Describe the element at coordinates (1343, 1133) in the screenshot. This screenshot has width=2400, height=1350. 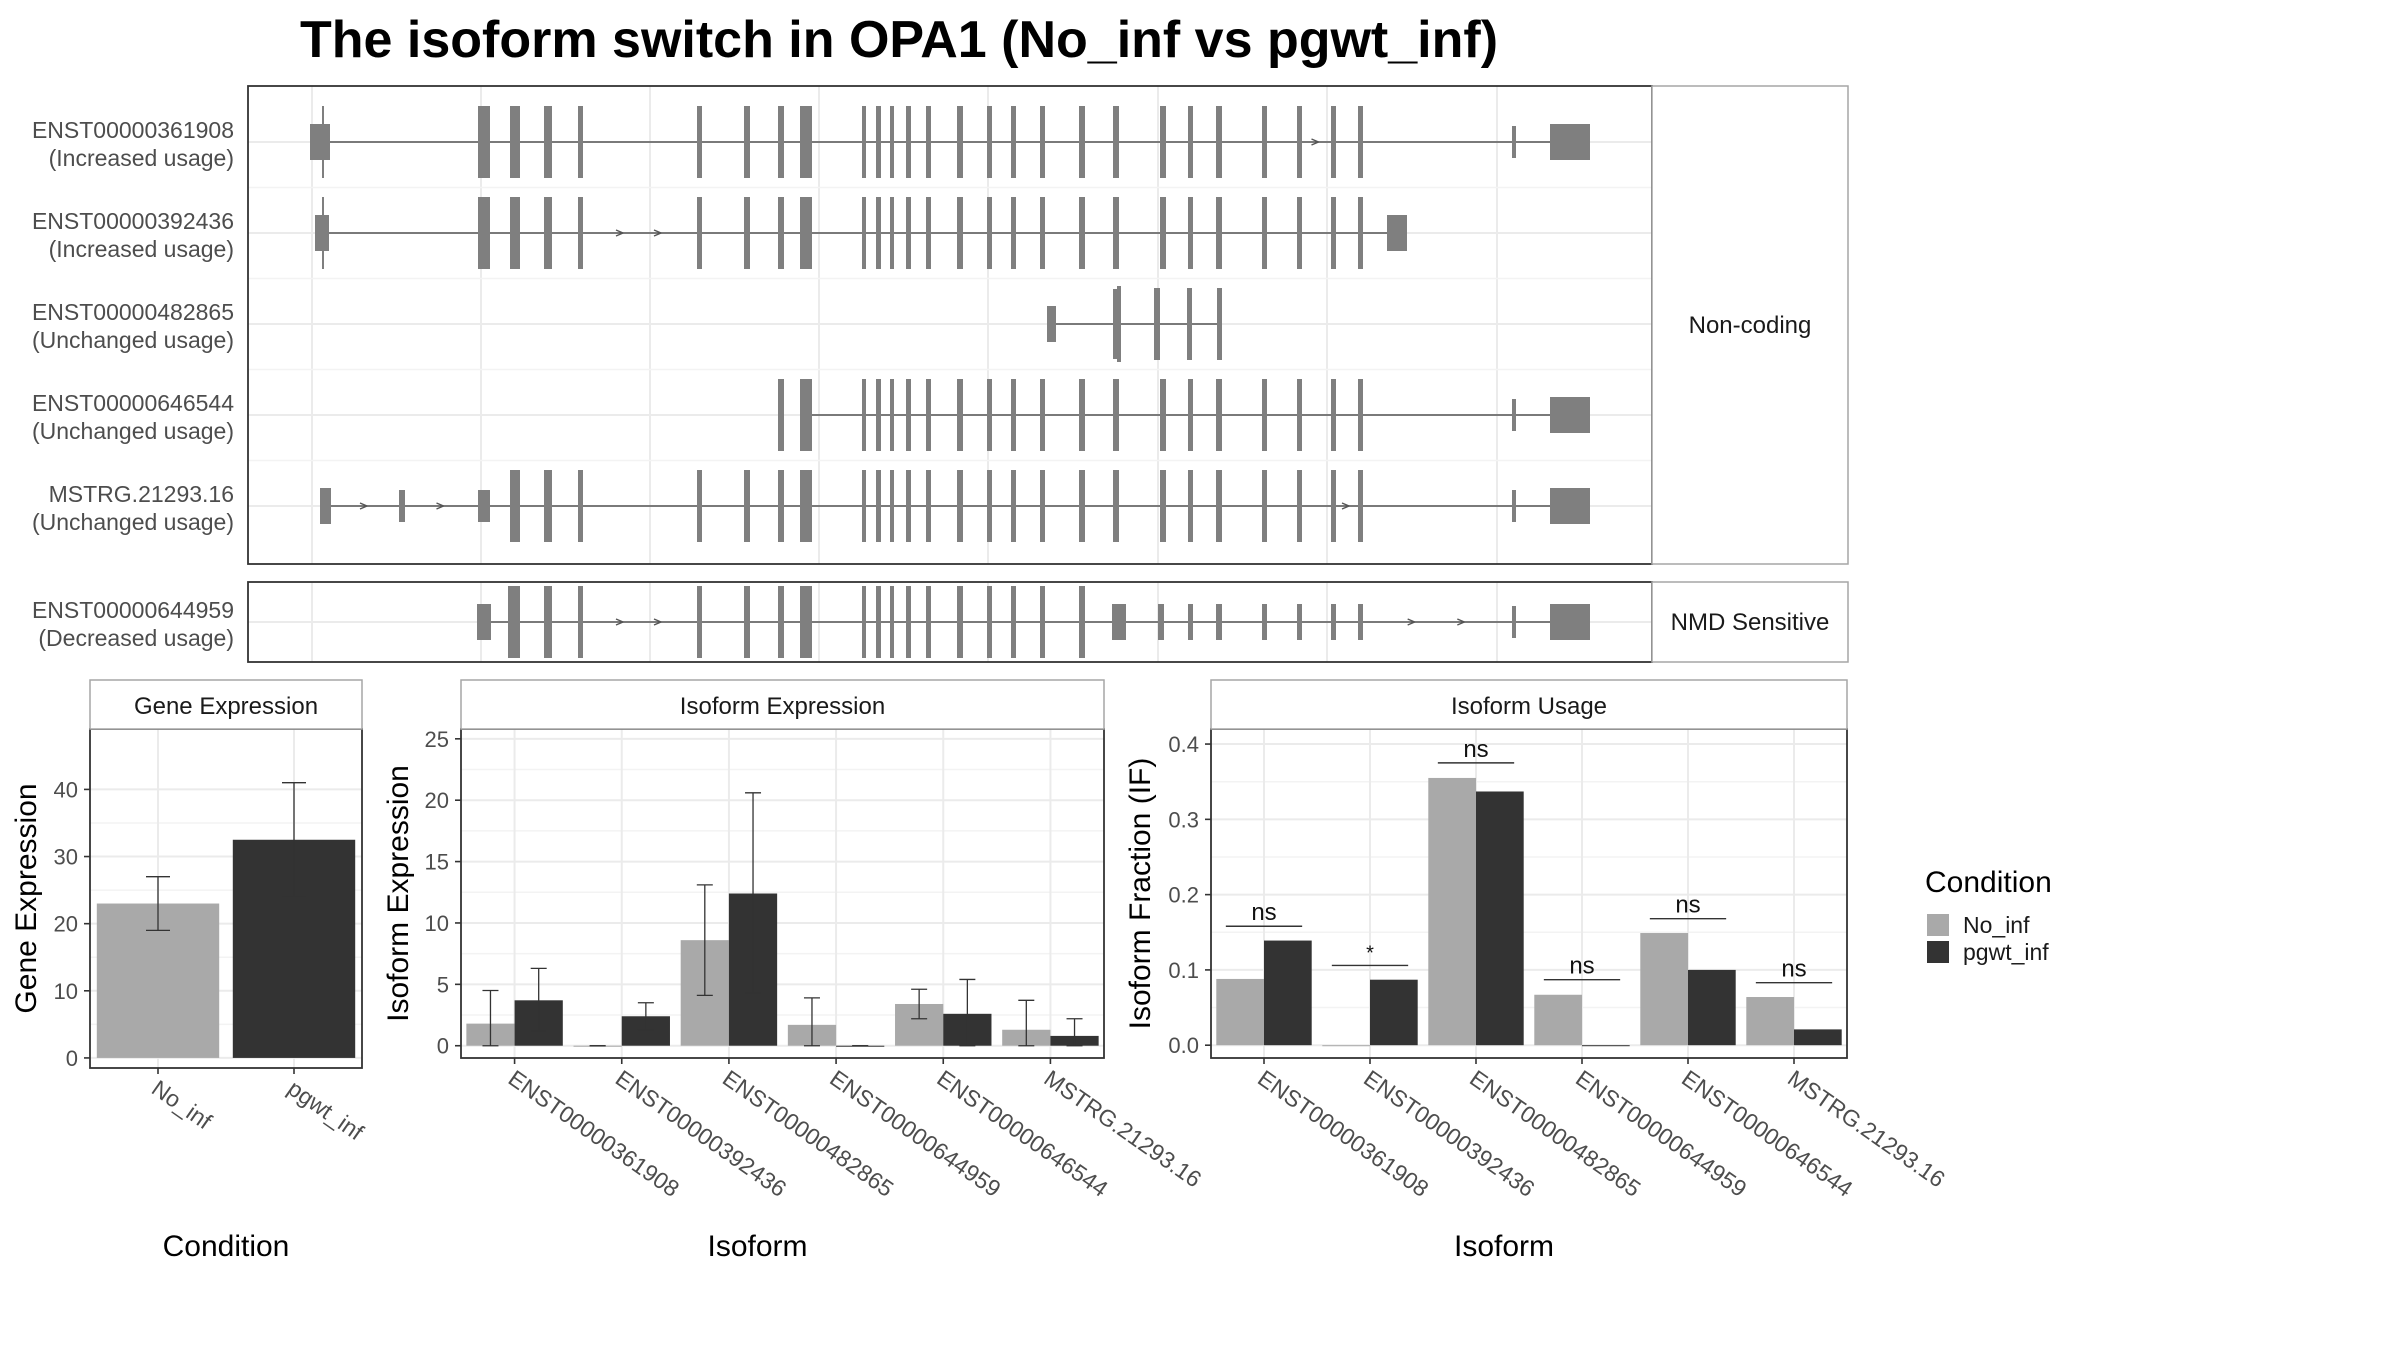
I see `x-tick-label: ENST00000361908` at that location.